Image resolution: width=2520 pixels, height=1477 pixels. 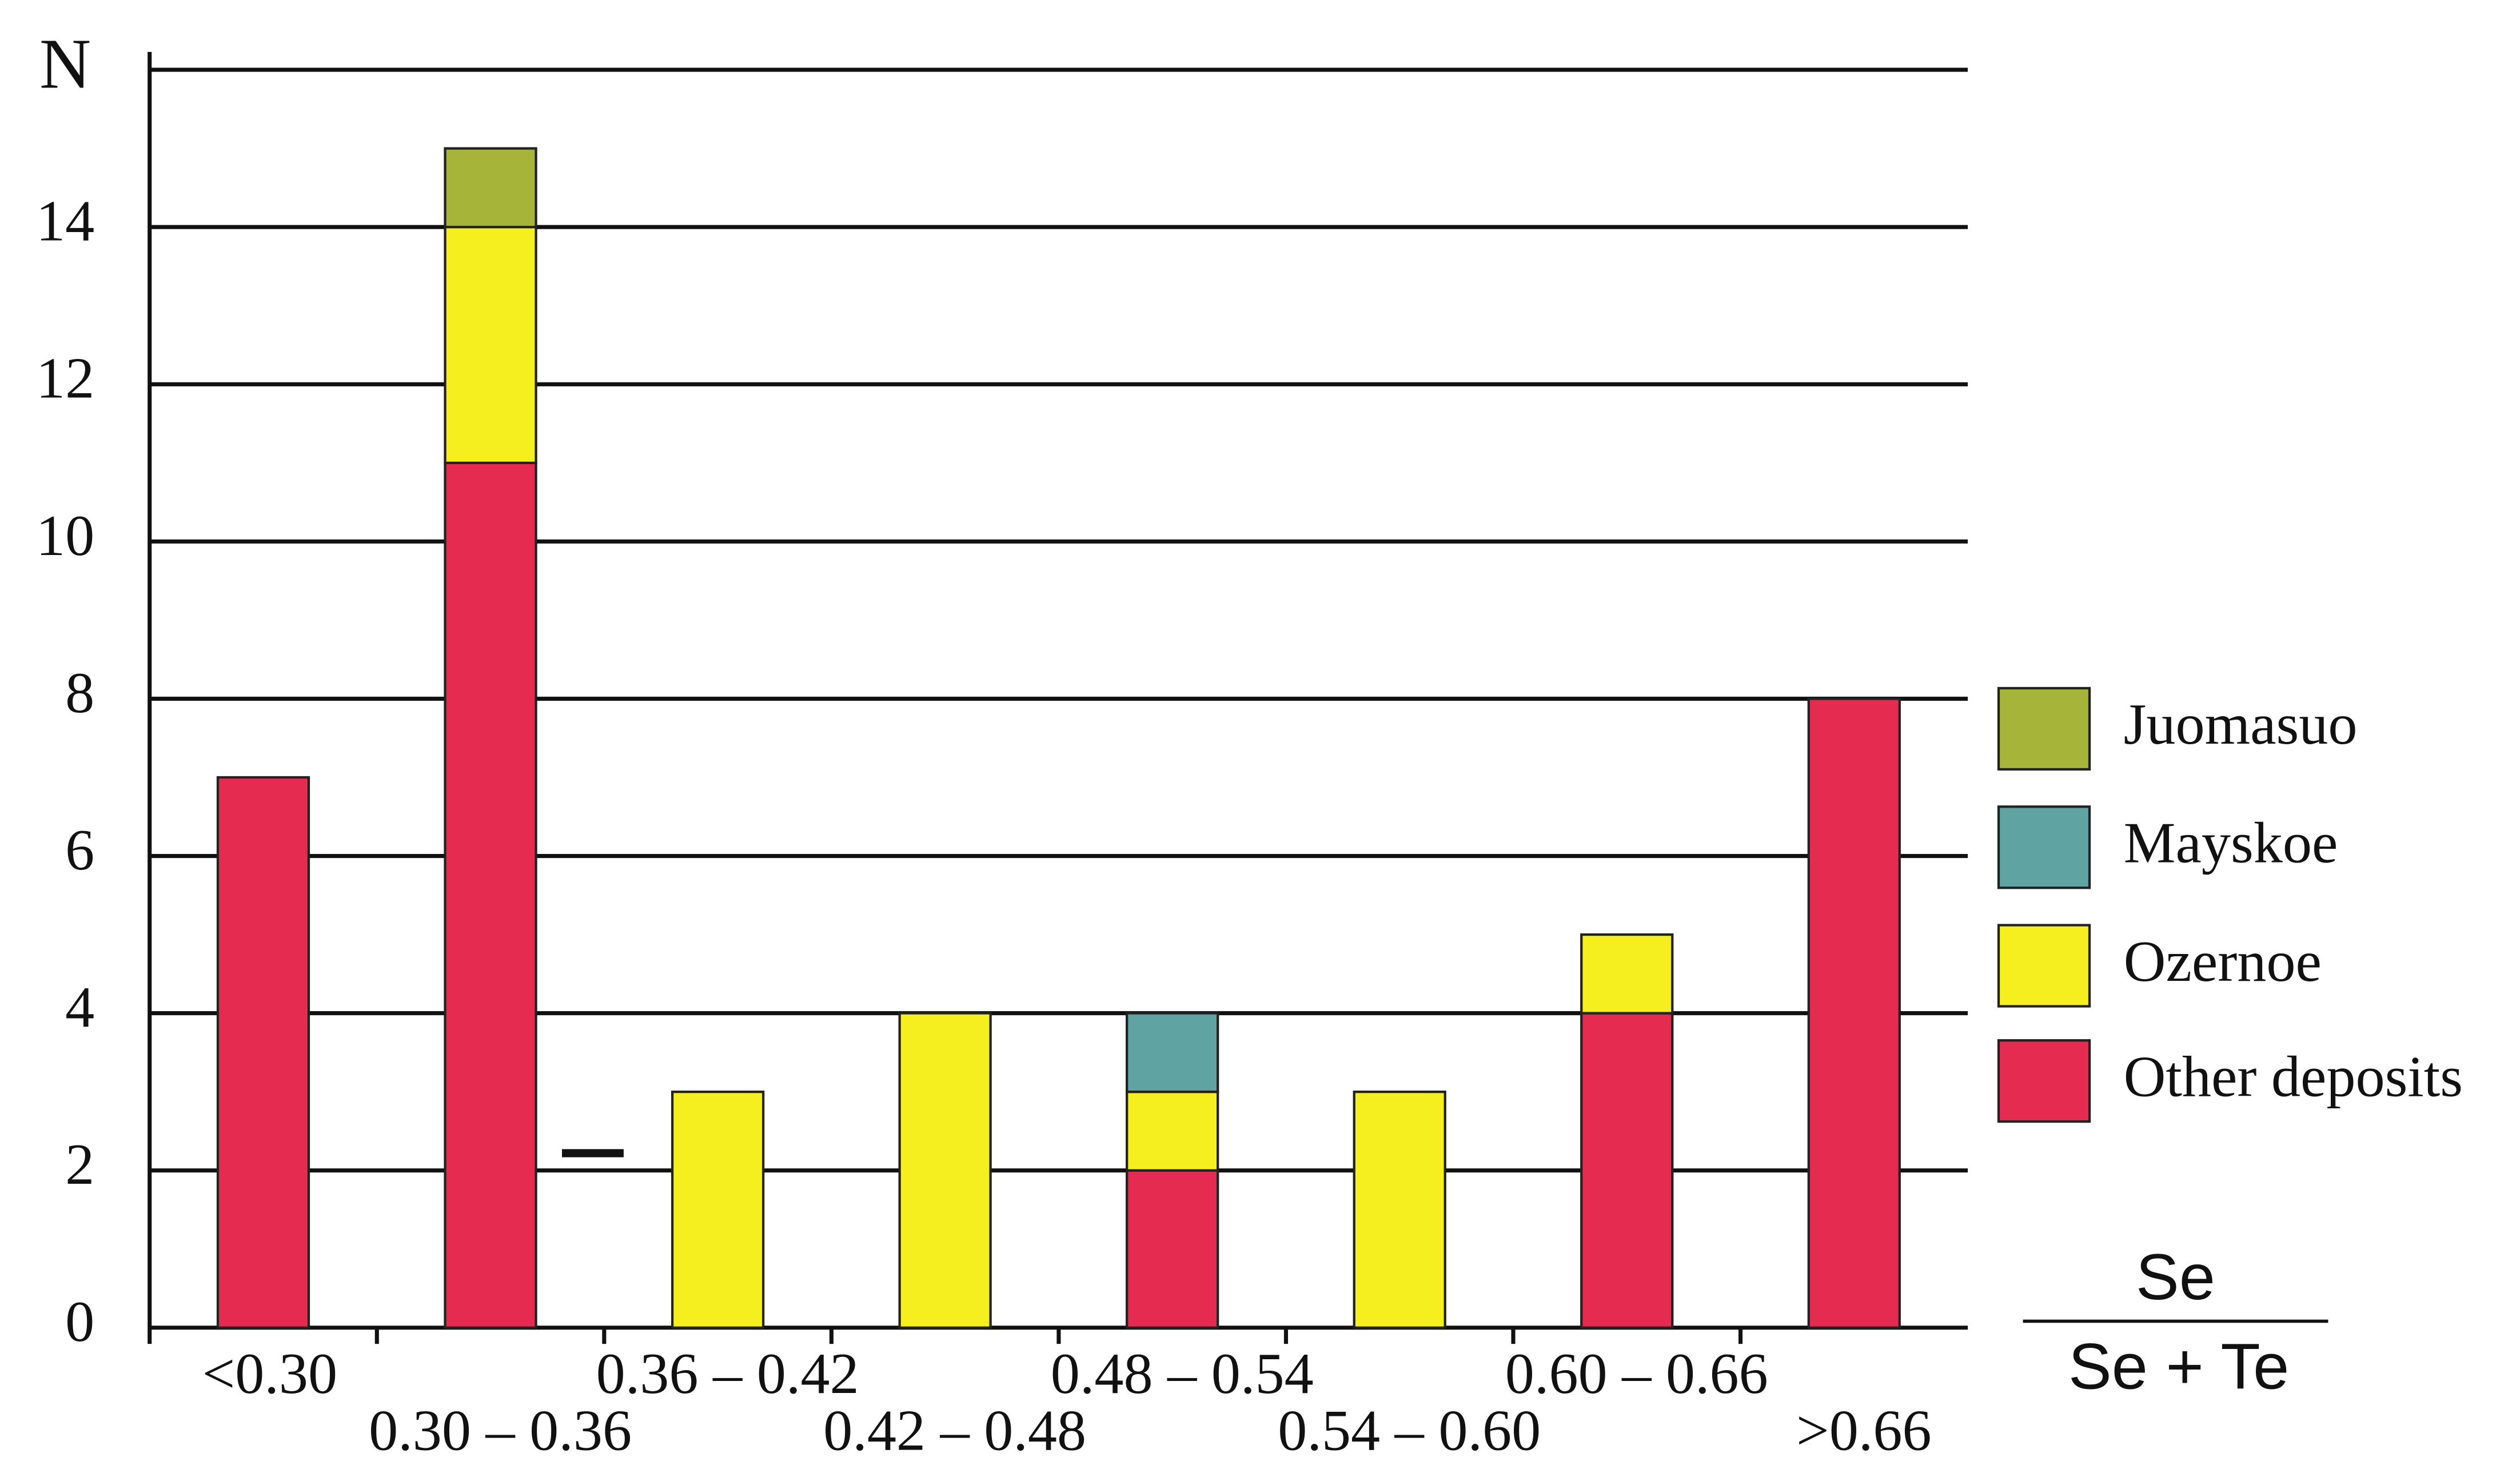 I want to click on dash-annotation, so click(x=592, y=1153).